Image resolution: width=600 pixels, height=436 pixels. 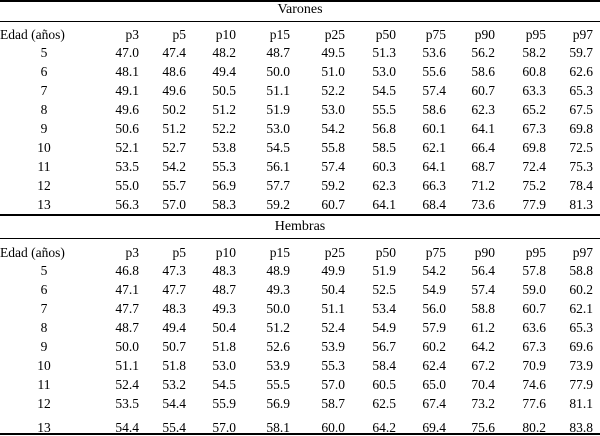 What do you see at coordinates (278, 346) in the screenshot?
I see `value-cell: 52.6` at bounding box center [278, 346].